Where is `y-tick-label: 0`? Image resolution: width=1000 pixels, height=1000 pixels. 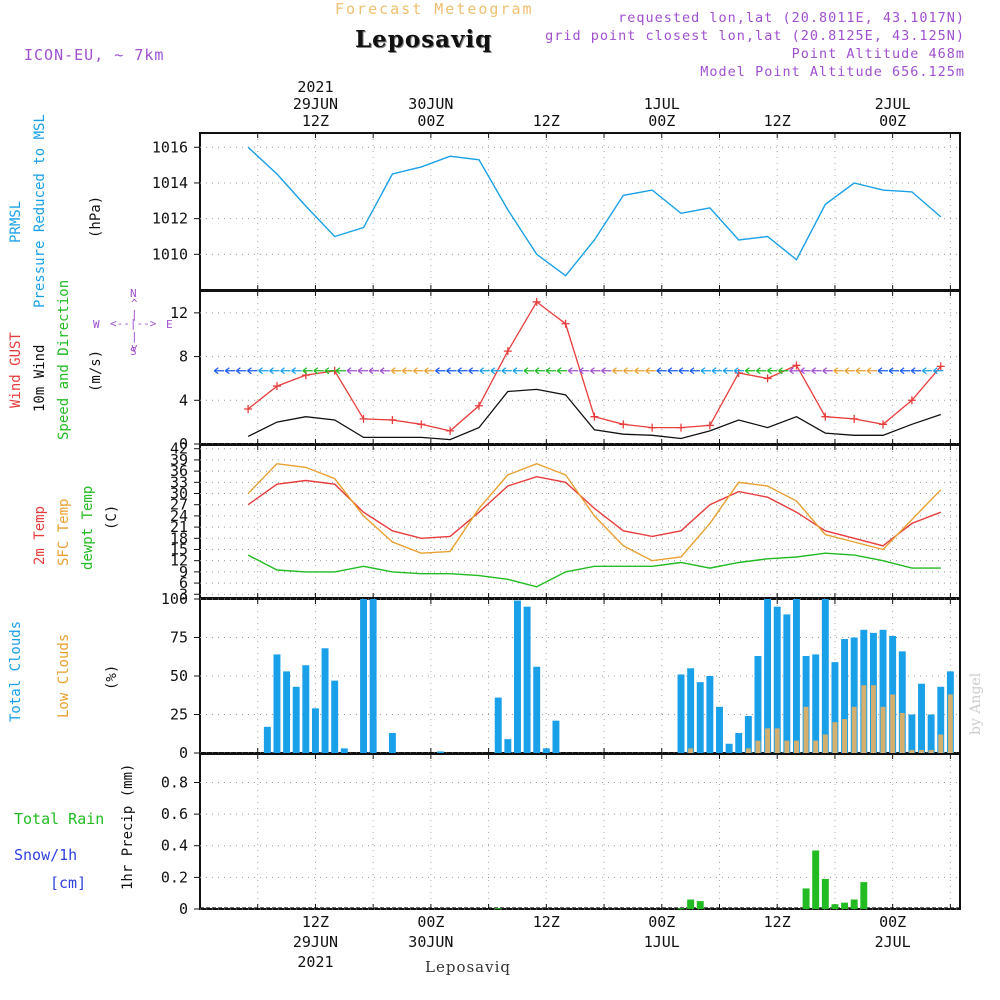
y-tick-label: 0 is located at coordinates (183, 909).